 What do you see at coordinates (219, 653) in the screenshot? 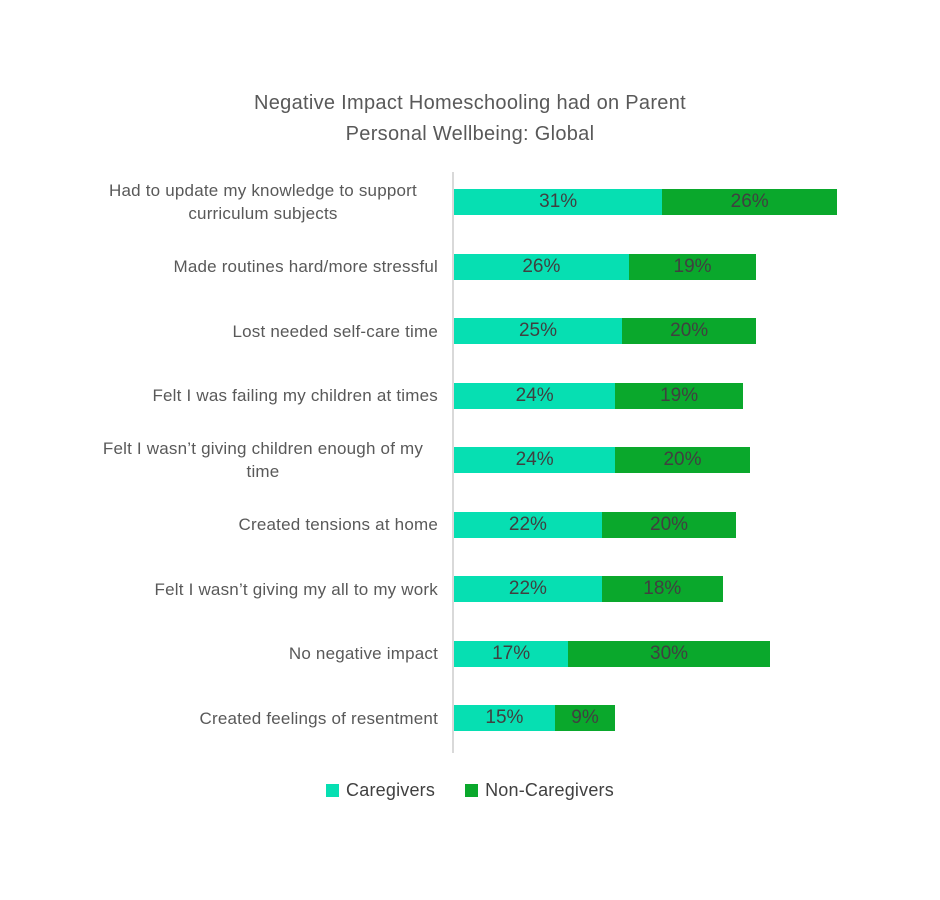
I see `category-label: No negative impact` at bounding box center [219, 653].